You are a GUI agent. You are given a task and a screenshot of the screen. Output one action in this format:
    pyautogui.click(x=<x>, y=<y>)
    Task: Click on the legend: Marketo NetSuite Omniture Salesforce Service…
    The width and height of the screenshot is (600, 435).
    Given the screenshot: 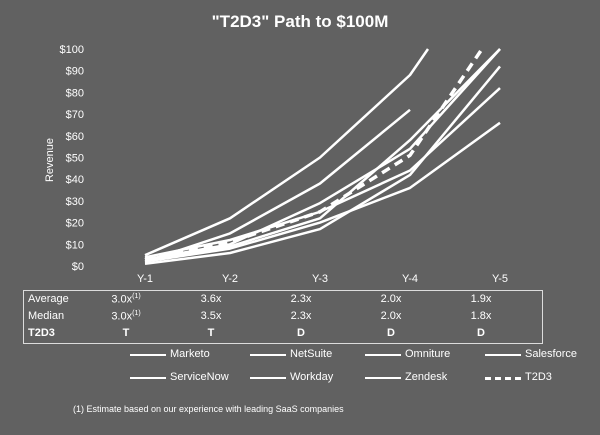 What is the action you would take?
    pyautogui.click(x=300, y=369)
    